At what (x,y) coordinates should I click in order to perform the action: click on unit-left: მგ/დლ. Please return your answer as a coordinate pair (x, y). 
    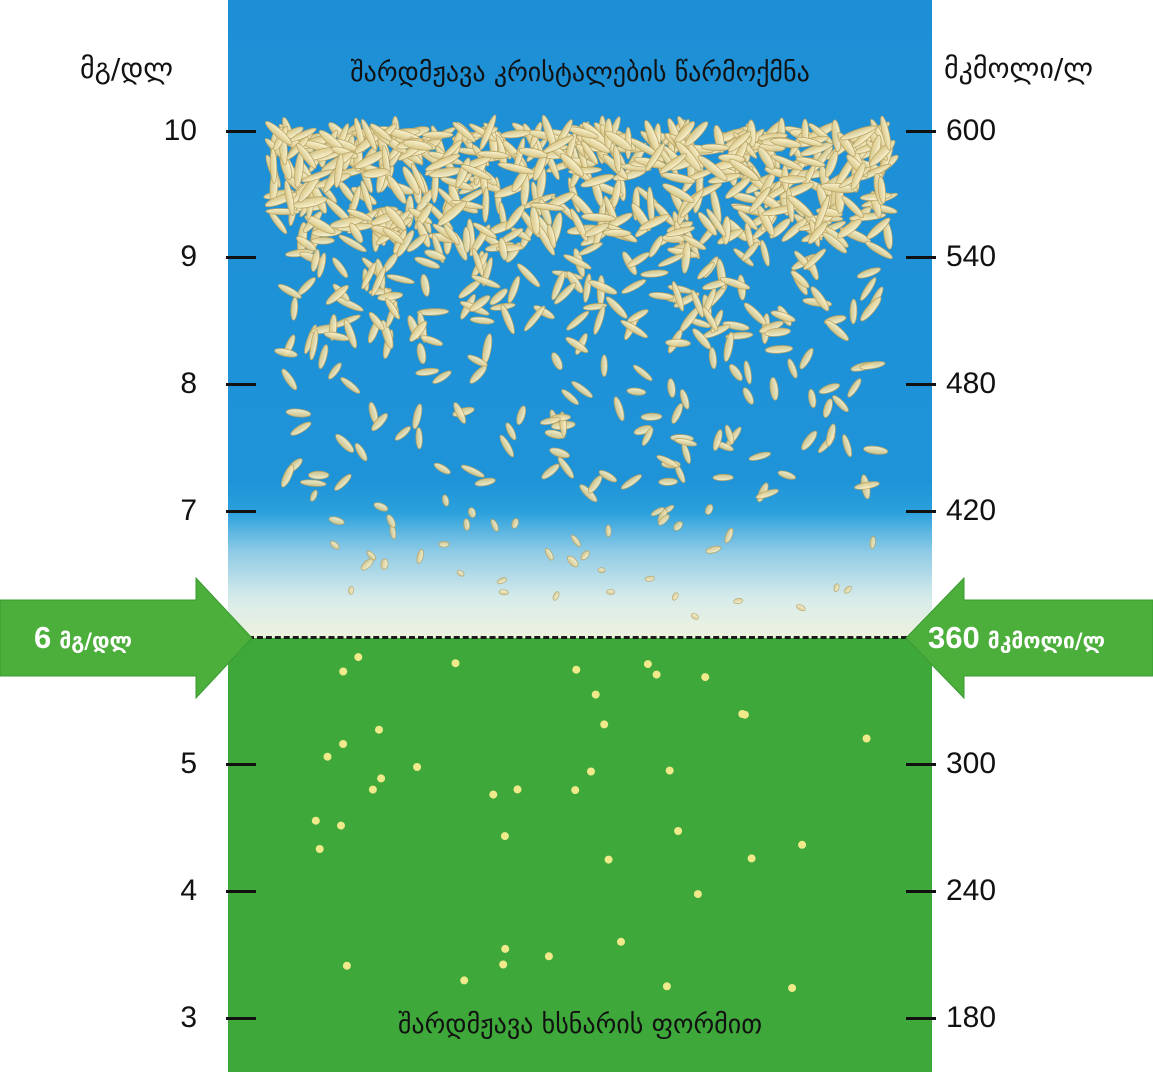
    Looking at the image, I should click on (126, 68).